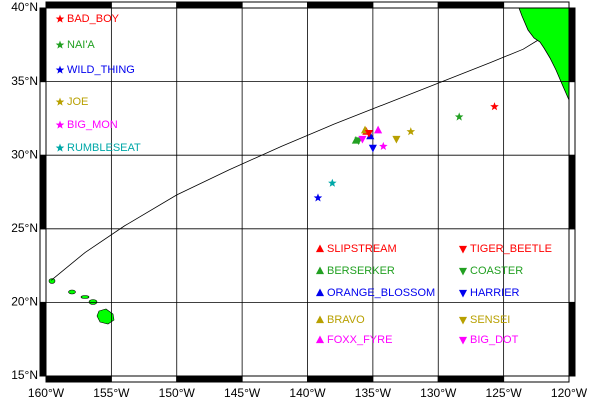 This screenshot has width=589, height=401. Describe the element at coordinates (496, 271) in the screenshot. I see `legend-label: COASTER` at that location.